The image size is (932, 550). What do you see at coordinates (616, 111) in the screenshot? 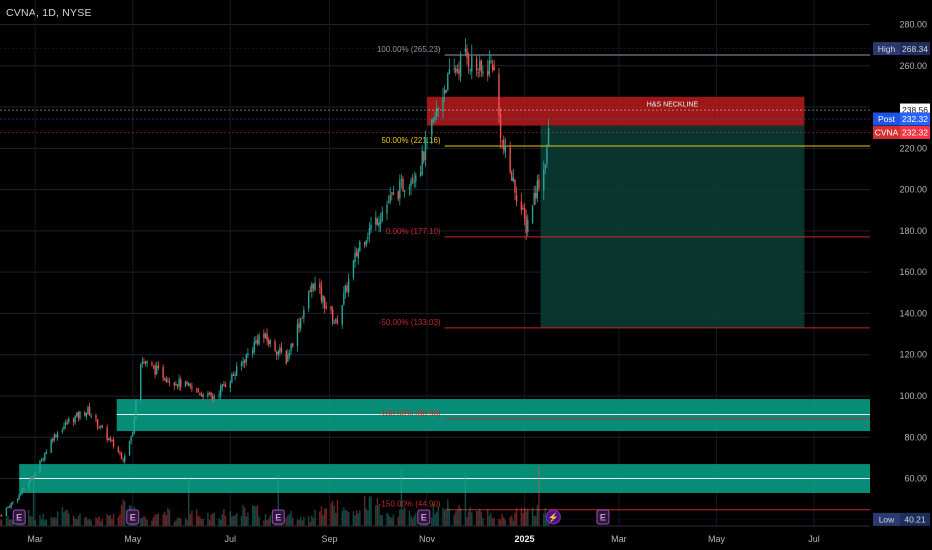
I see `neckline-zone` at bounding box center [616, 111].